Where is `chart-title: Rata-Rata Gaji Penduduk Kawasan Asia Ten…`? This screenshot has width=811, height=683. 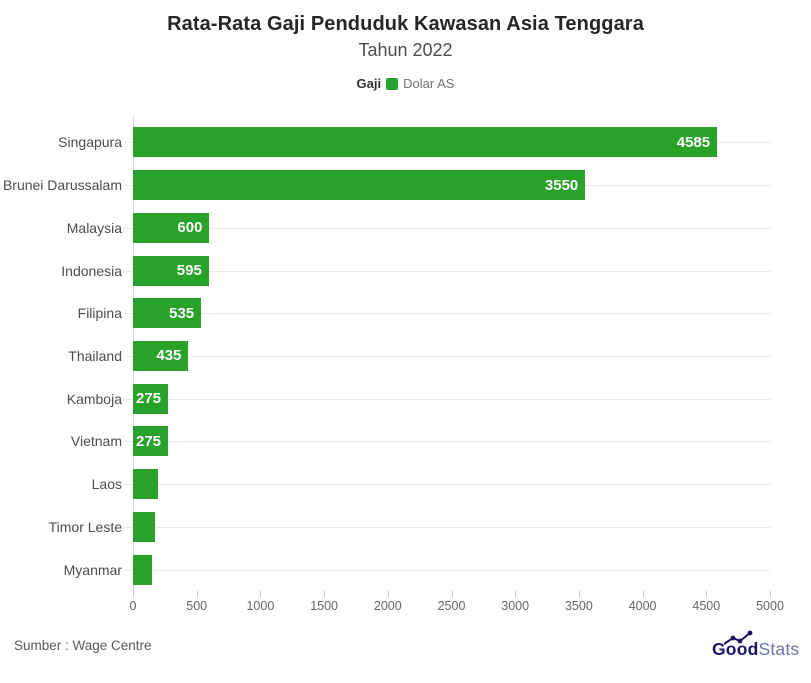 chart-title: Rata-Rata Gaji Penduduk Kawasan Asia Ten… is located at coordinates (405, 24).